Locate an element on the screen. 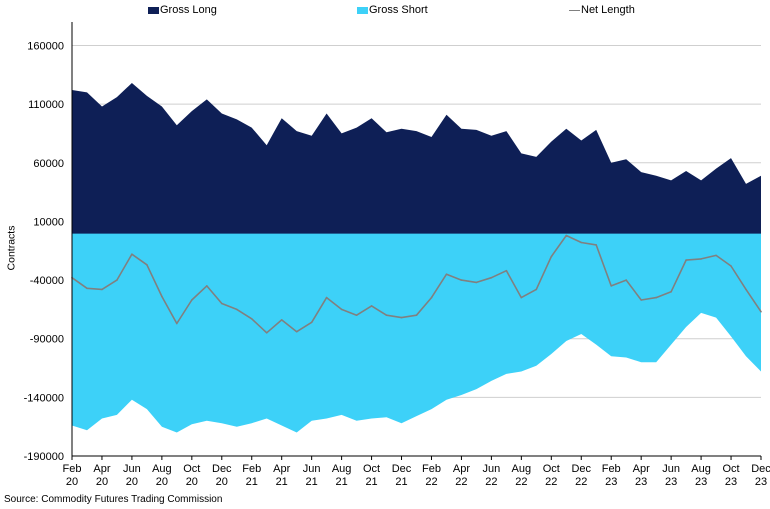  legend-swatch-net-length is located at coordinates (574, 10).